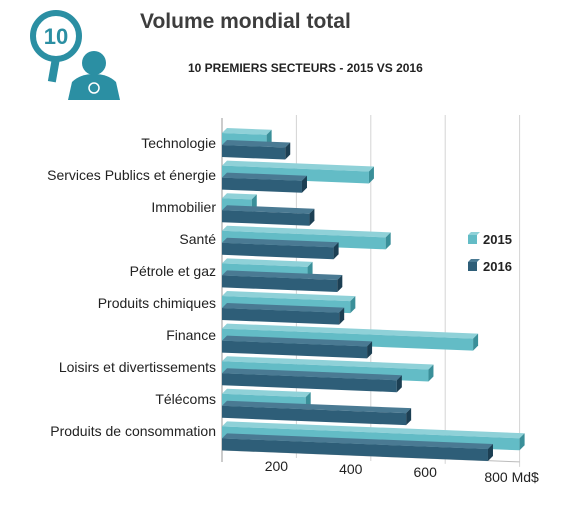  Describe the element at coordinates (173, 271) in the screenshot. I see `category-label: Pétrole et gaz` at that location.